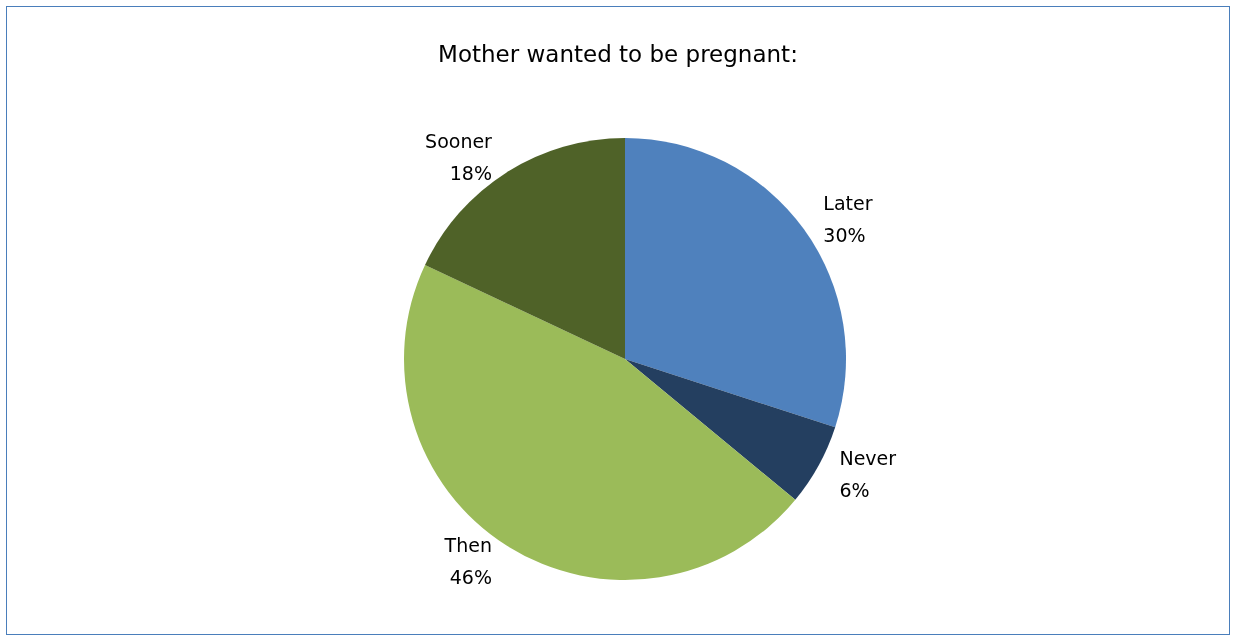 The height and width of the screenshot is (643, 1238). Describe the element at coordinates (467, 544) in the screenshot. I see `slice-label: Then` at that location.